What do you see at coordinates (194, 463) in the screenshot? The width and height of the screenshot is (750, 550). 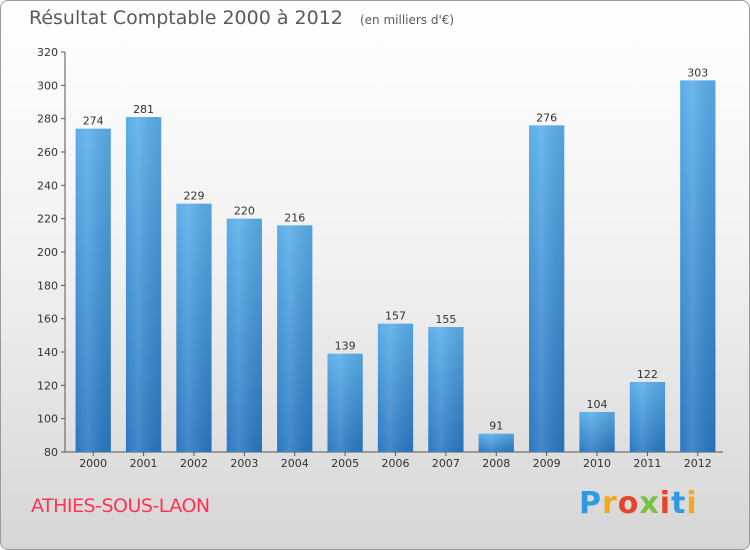 I see `x-tick-label: 2002` at bounding box center [194, 463].